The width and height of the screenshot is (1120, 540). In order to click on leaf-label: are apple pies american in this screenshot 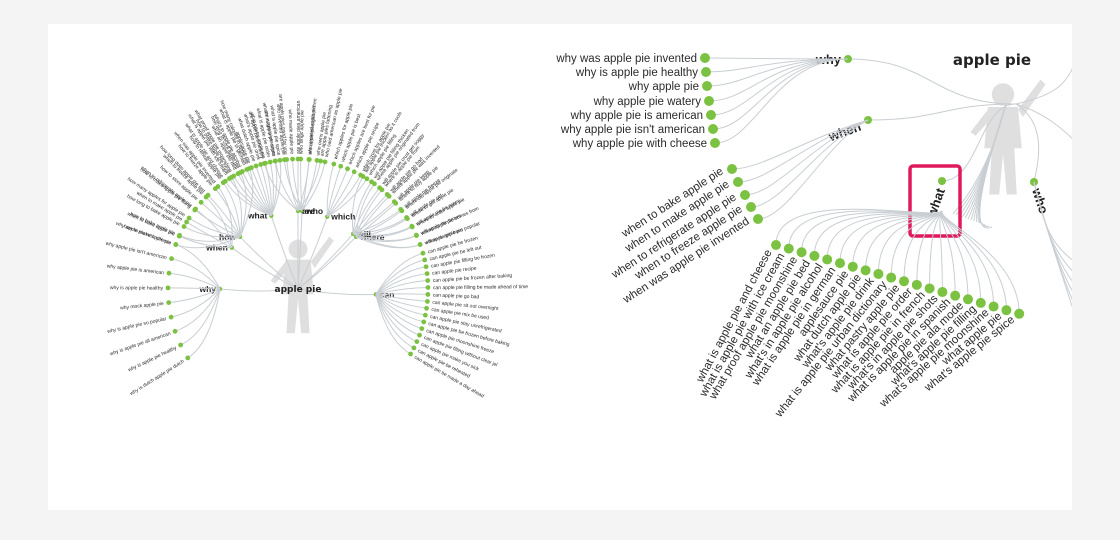, I will do `click(299, 127)`.